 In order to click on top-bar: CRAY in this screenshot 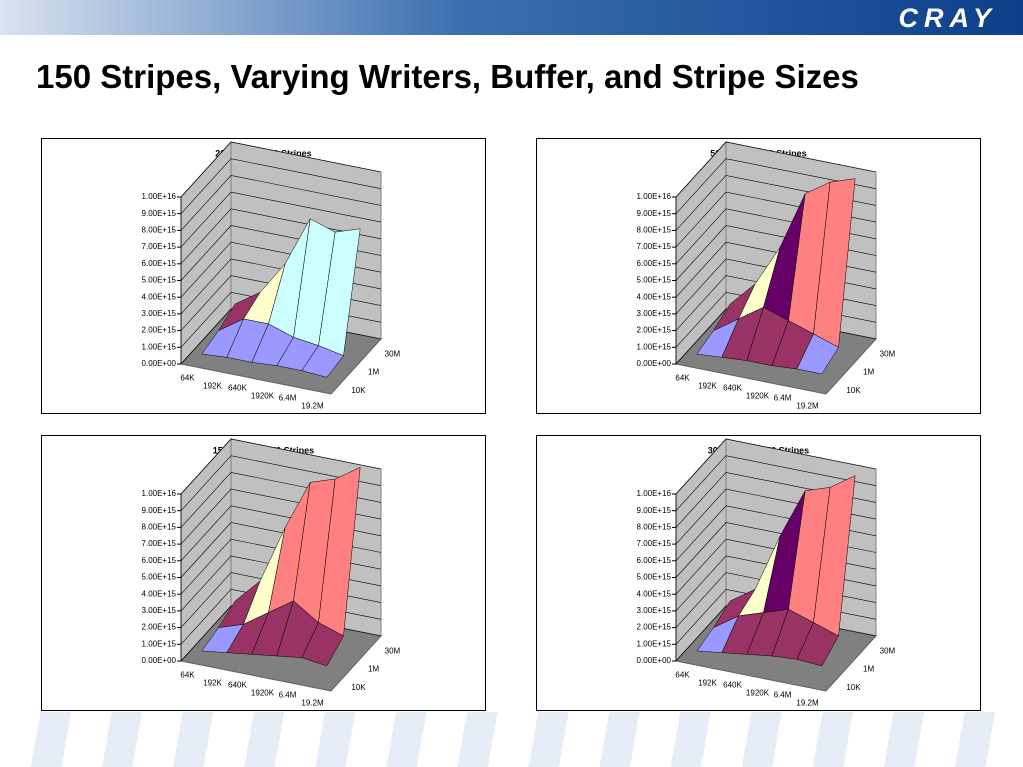, I will do `click(511, 17)`.